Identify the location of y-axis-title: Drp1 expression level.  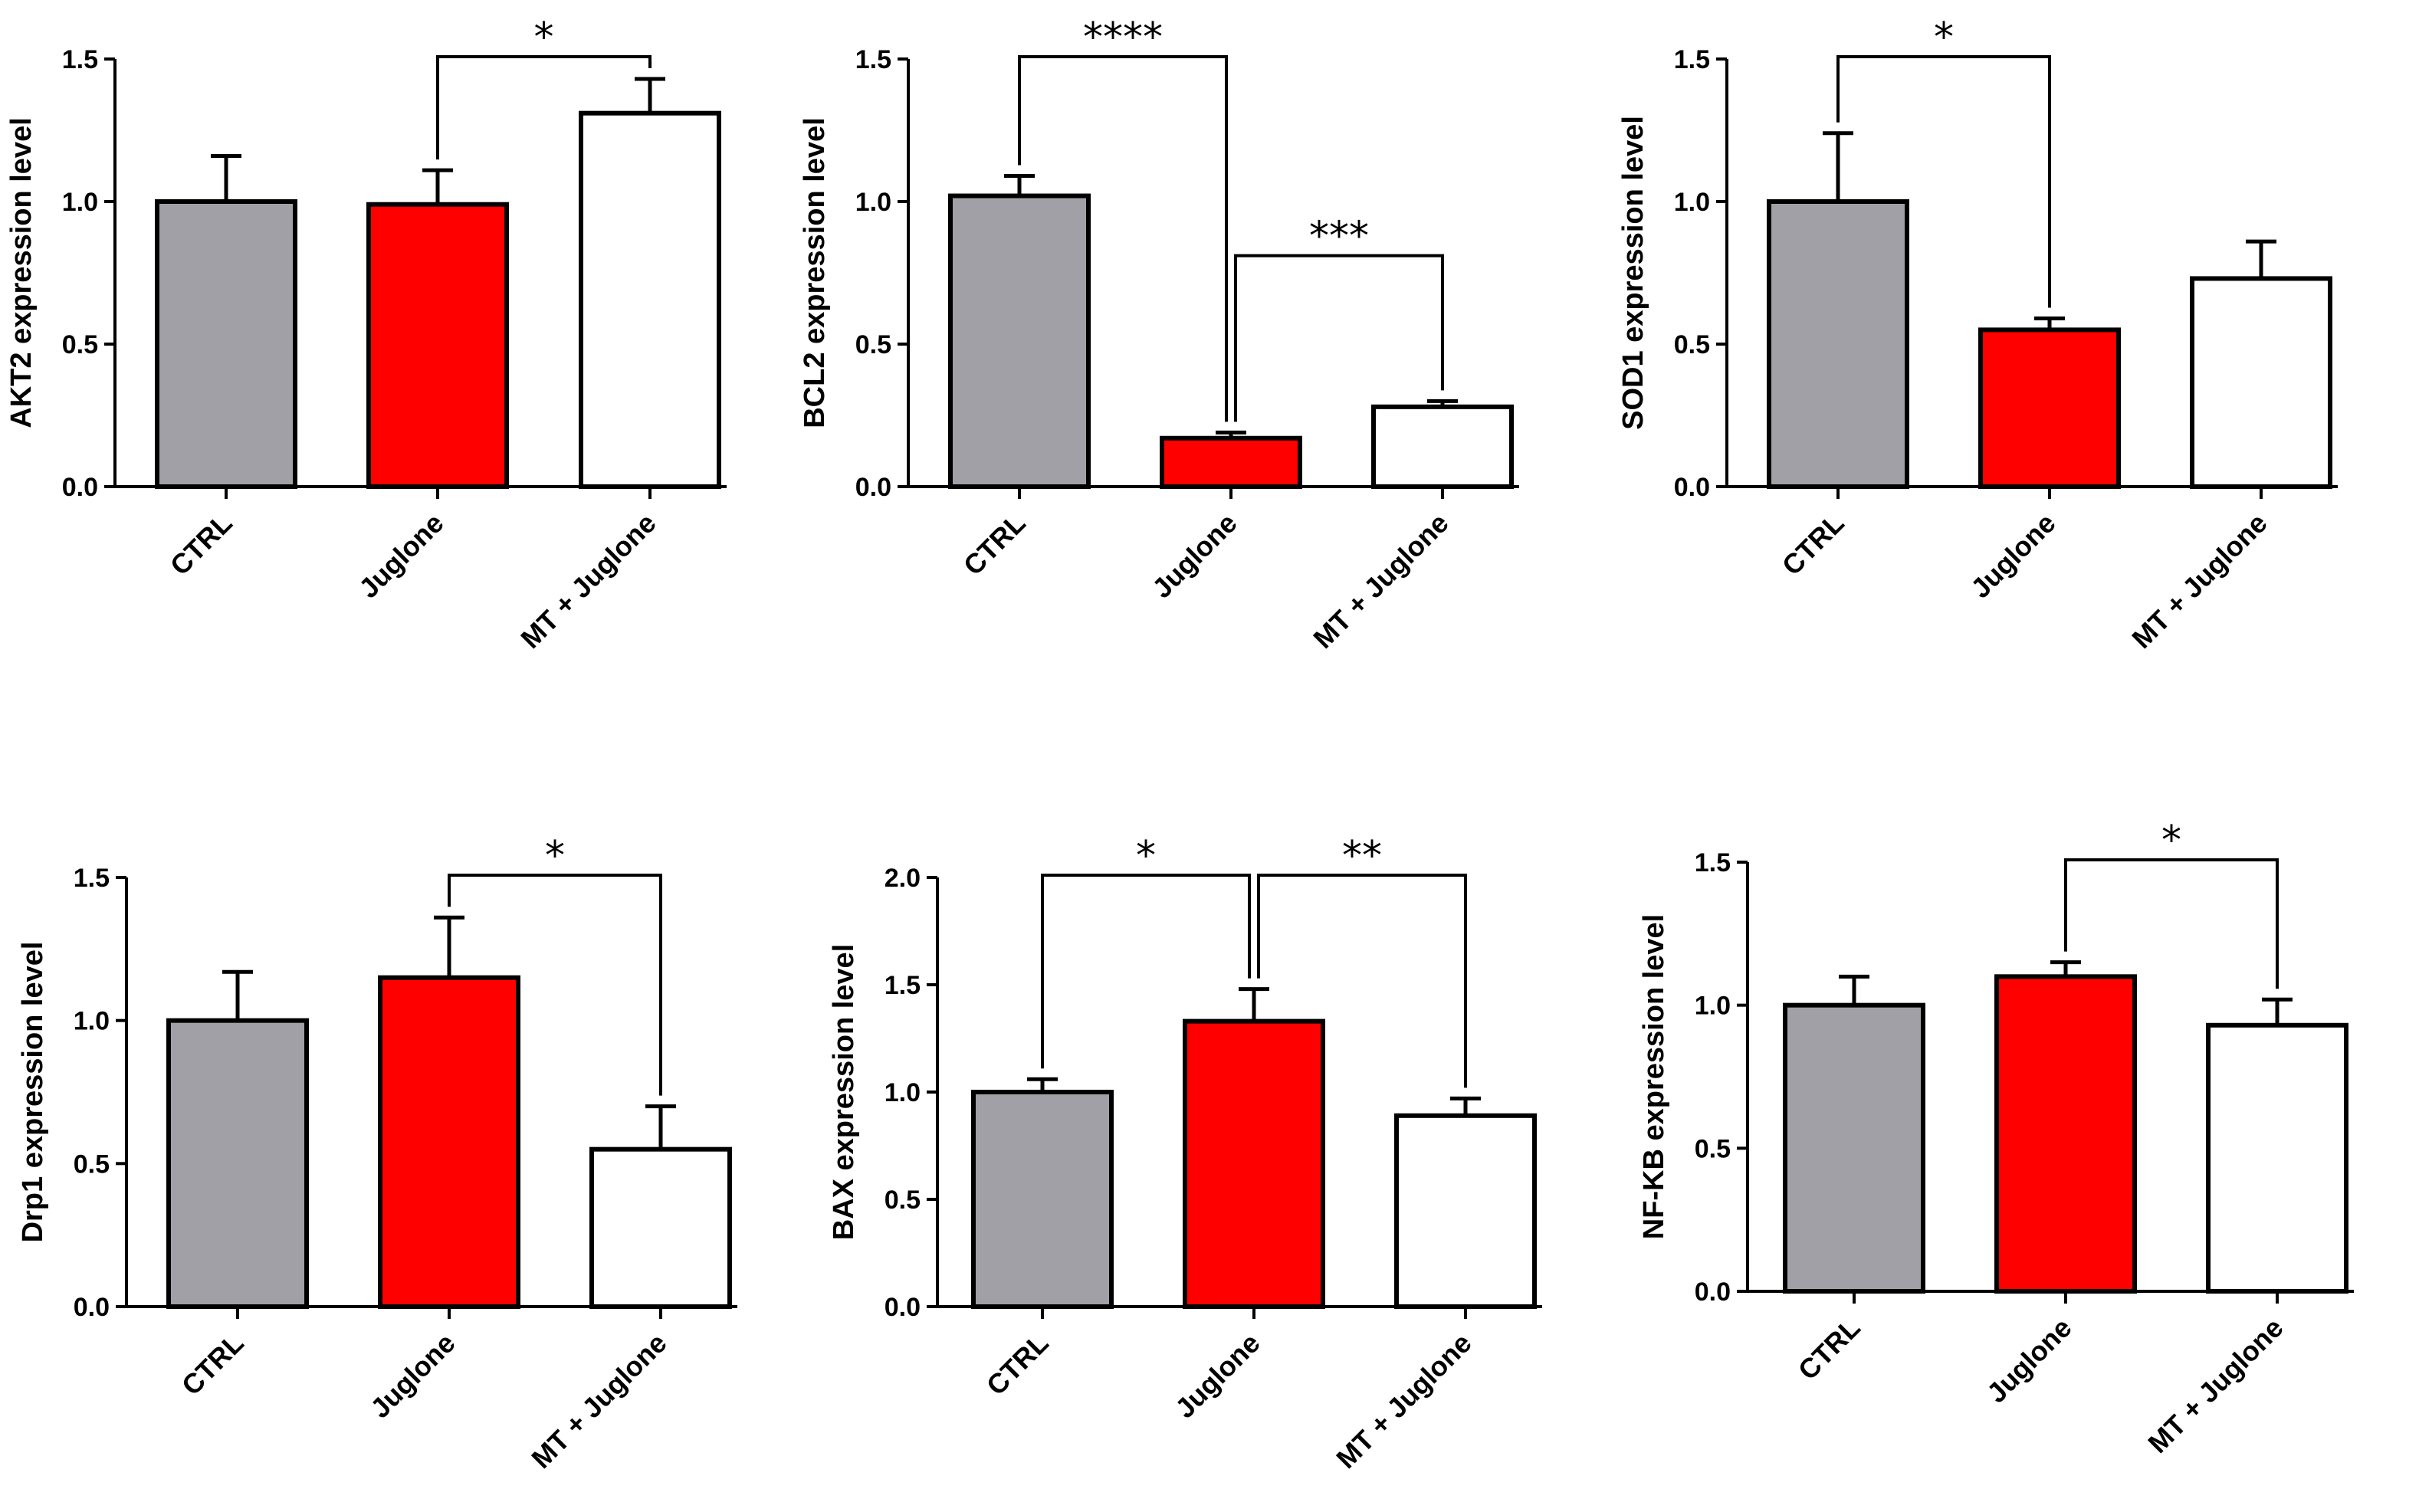
(33, 1092).